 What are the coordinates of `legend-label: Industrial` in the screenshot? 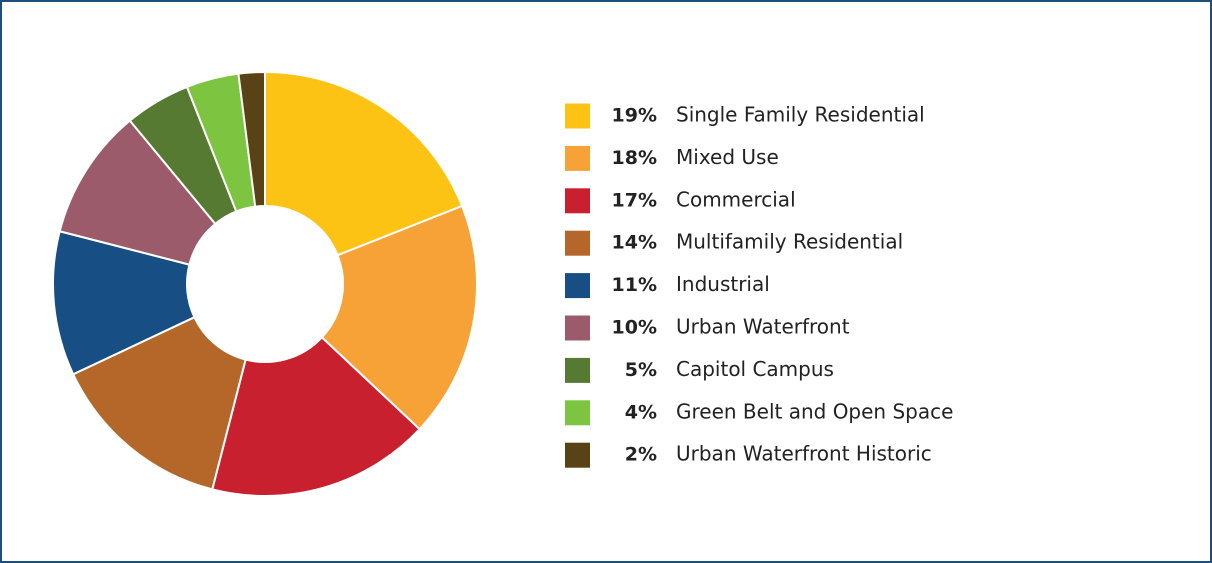 It's located at (723, 284).